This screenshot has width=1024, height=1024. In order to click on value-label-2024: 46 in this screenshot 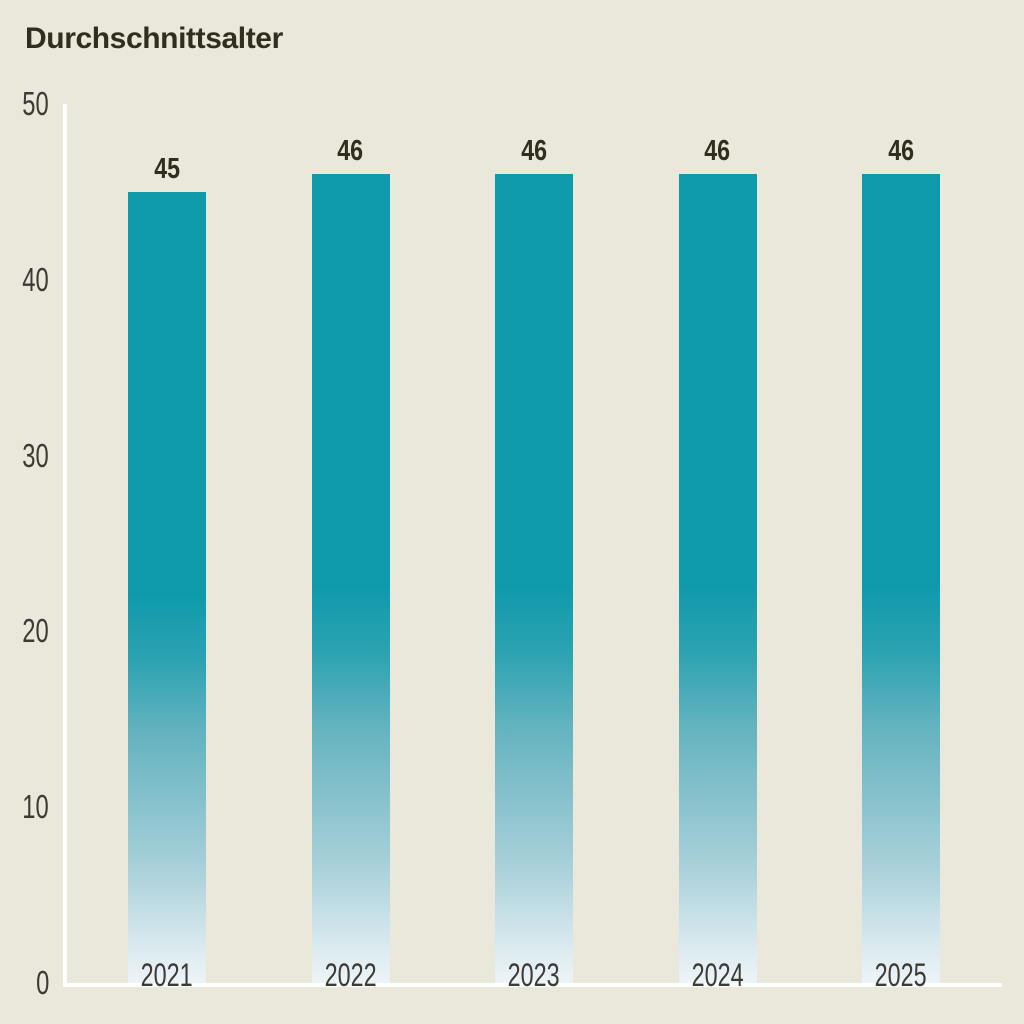, I will do `click(717, 151)`.